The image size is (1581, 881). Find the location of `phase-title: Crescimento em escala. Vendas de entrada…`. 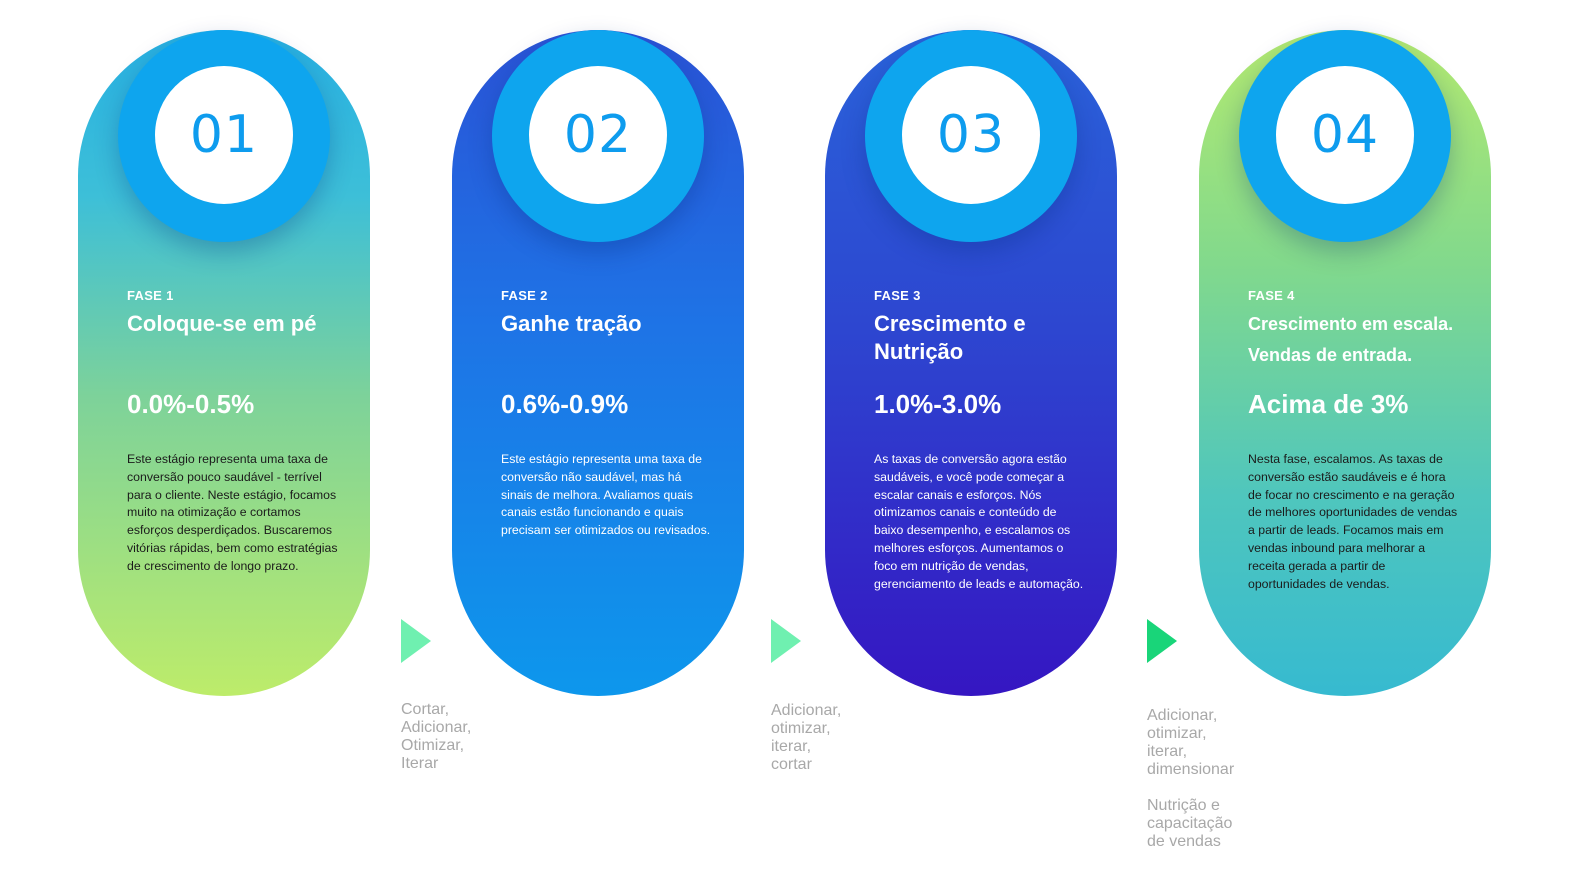

phase-title: Crescimento em escala. Vendas de entrada… is located at coordinates (1351, 339).